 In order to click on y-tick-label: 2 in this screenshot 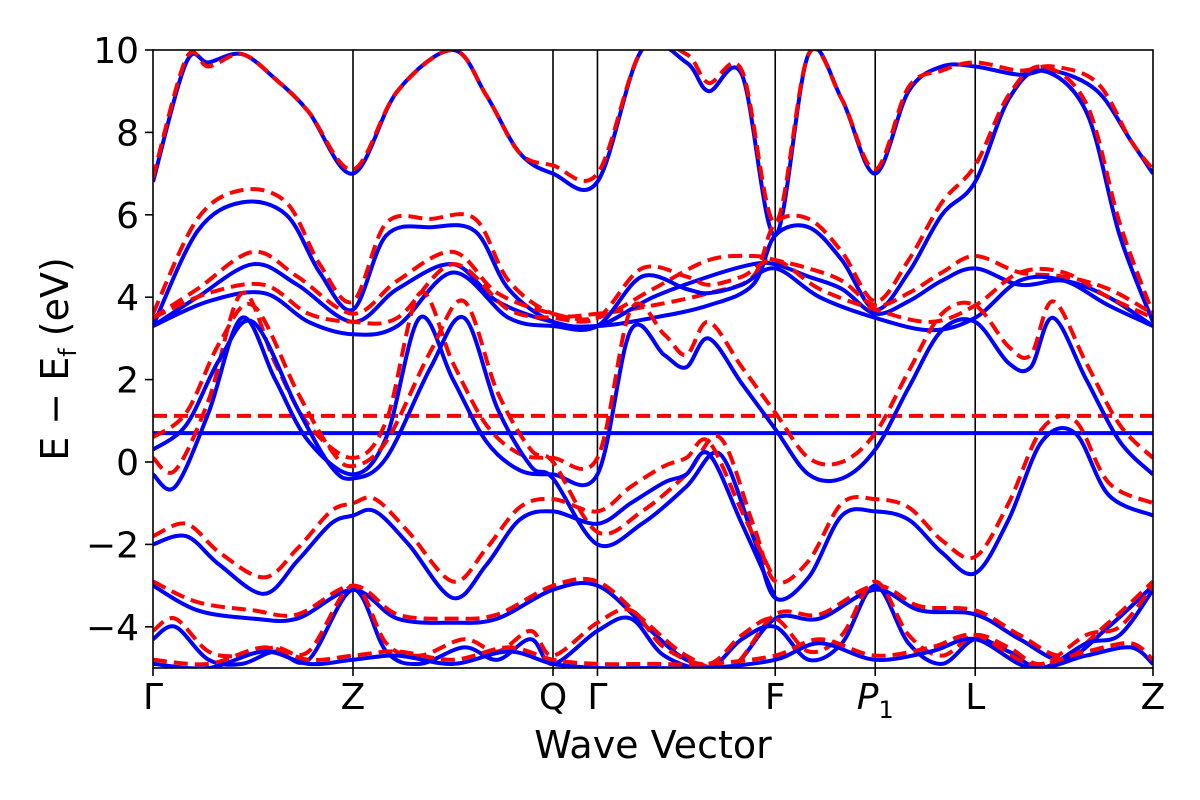, I will do `click(127, 381)`.